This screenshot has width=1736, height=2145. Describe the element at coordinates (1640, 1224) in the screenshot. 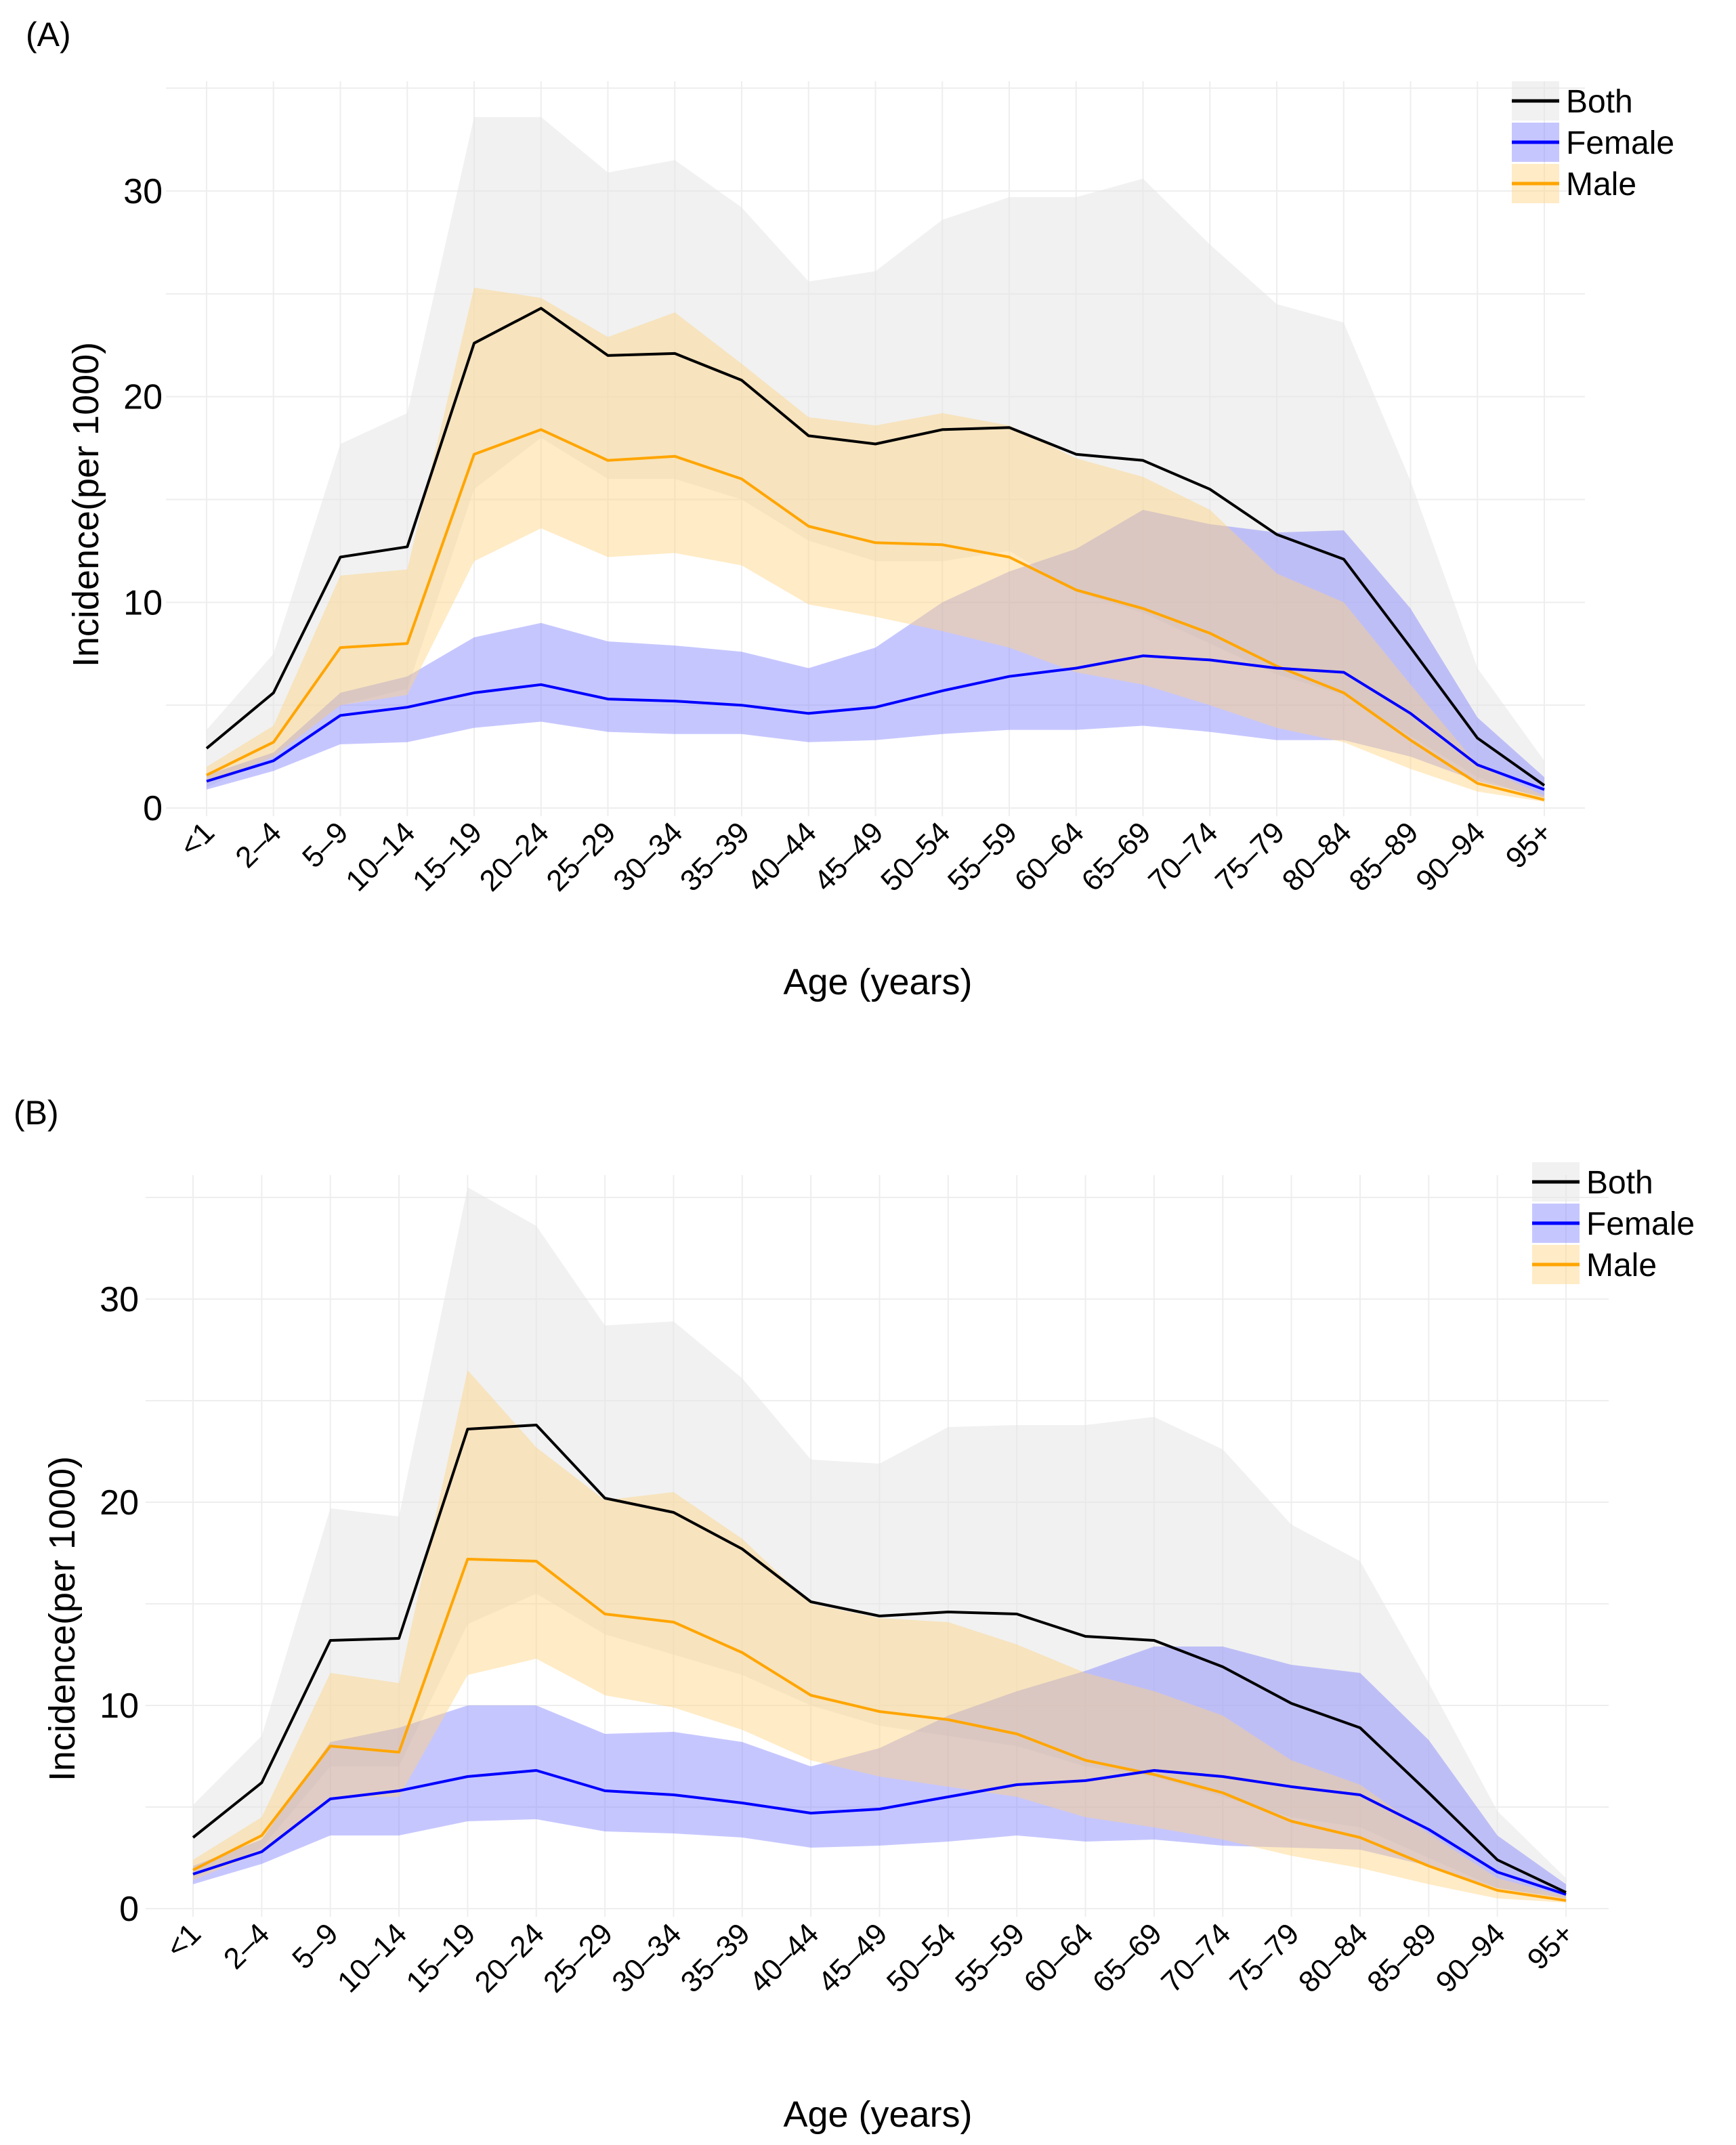

I see `legend-label-female-b: Female` at that location.